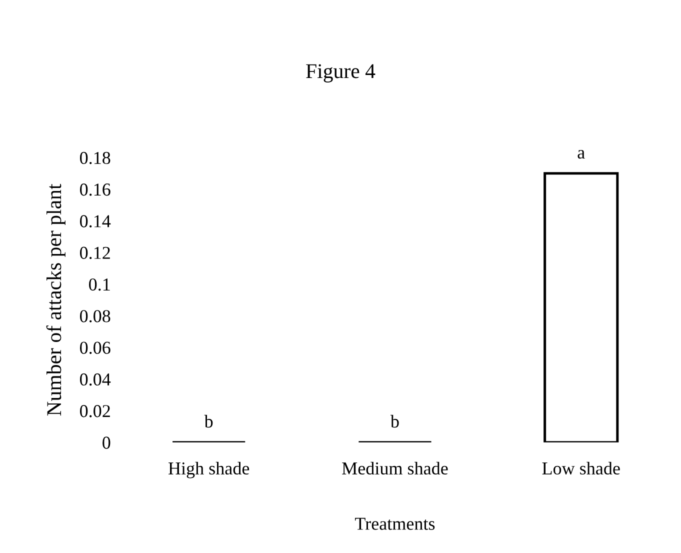 This screenshot has height=553, width=681. Describe the element at coordinates (99, 284) in the screenshot. I see `y-tick-label: 0.1` at that location.